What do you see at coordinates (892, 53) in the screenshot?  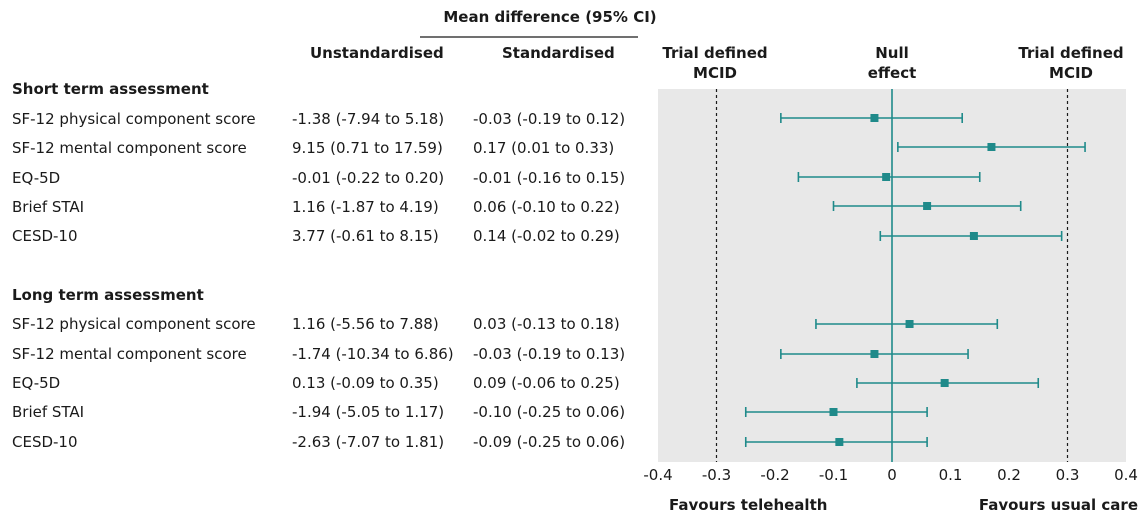 I see `null-effect-header-line1: Null` at bounding box center [892, 53].